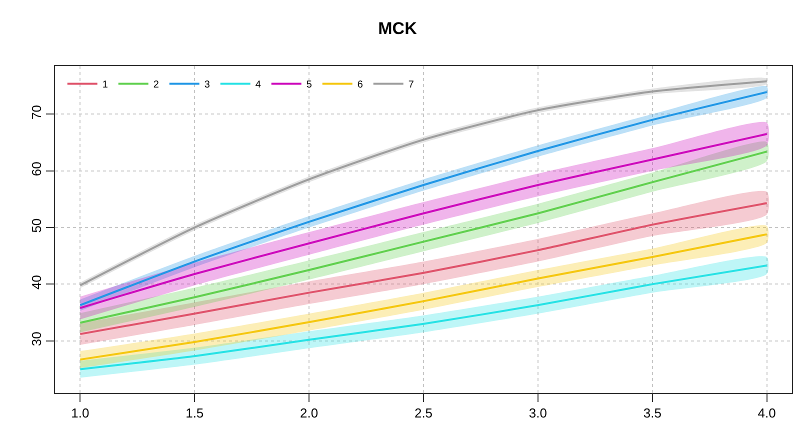  I want to click on legend-label: 5, so click(309, 85).